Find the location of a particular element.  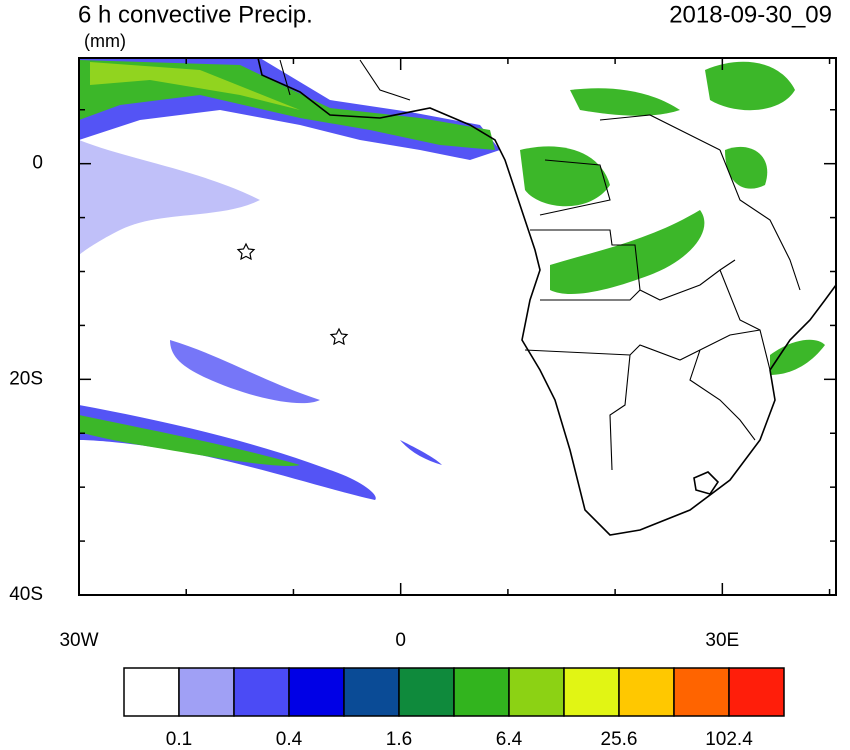

date: 2018-09-30_09 is located at coordinates (750, 14).